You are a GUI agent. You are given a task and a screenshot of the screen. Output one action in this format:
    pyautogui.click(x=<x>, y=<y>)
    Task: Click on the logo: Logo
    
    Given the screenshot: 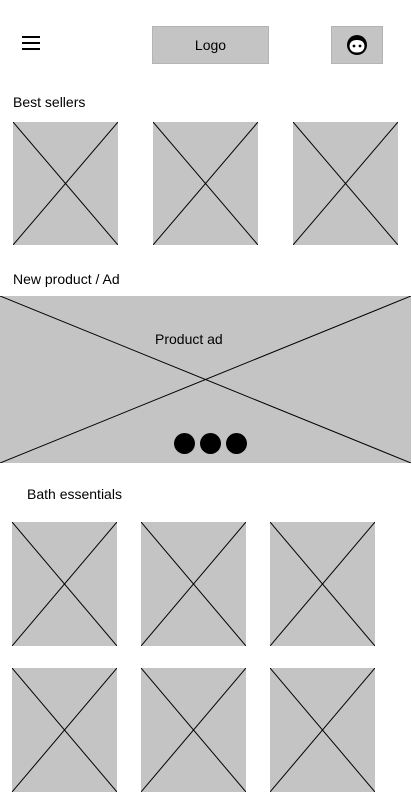 What is the action you would take?
    pyautogui.click(x=210, y=45)
    